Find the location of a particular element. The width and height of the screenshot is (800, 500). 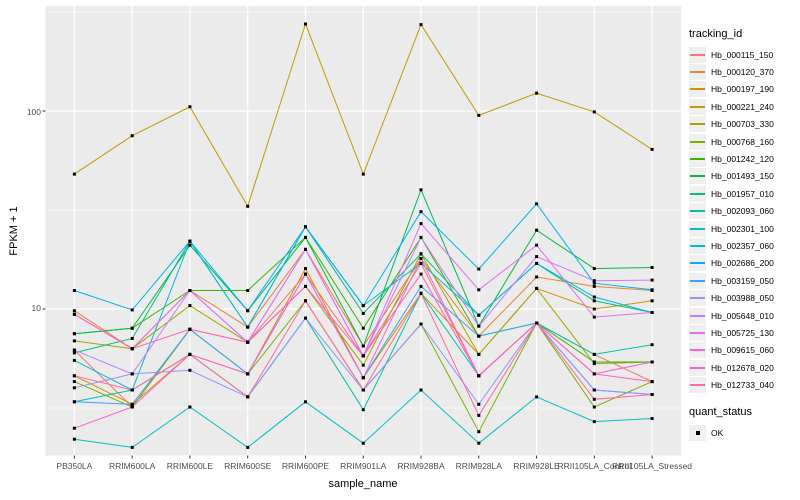

y-tick-label-100: 100 is located at coordinates (33, 112).